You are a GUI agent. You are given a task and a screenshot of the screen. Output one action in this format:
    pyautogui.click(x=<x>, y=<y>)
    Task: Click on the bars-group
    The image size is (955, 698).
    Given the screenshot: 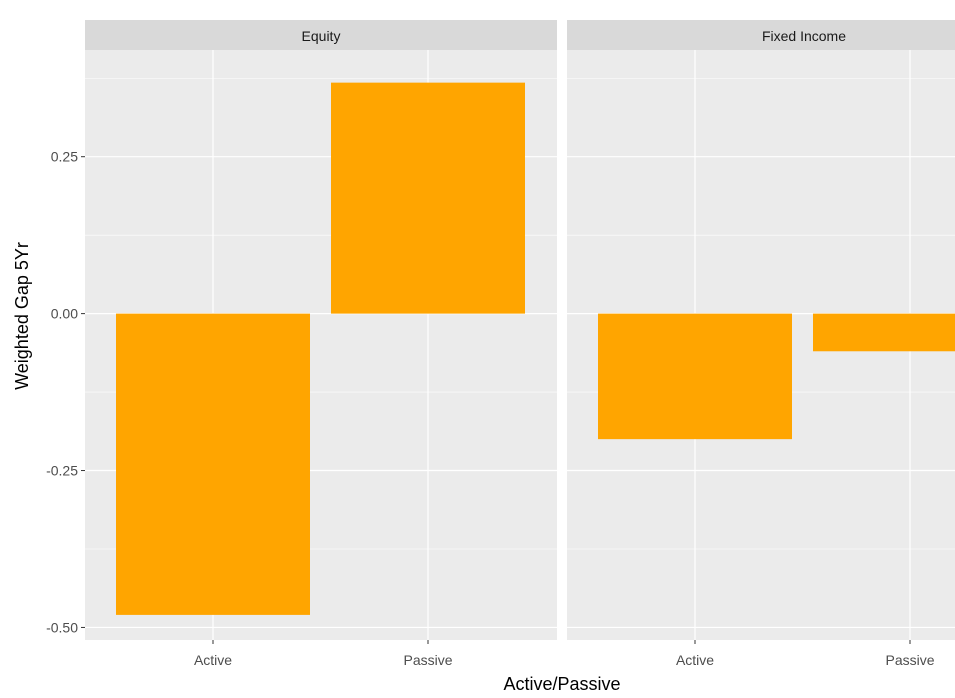 What is the action you would take?
    pyautogui.click(x=776, y=376)
    